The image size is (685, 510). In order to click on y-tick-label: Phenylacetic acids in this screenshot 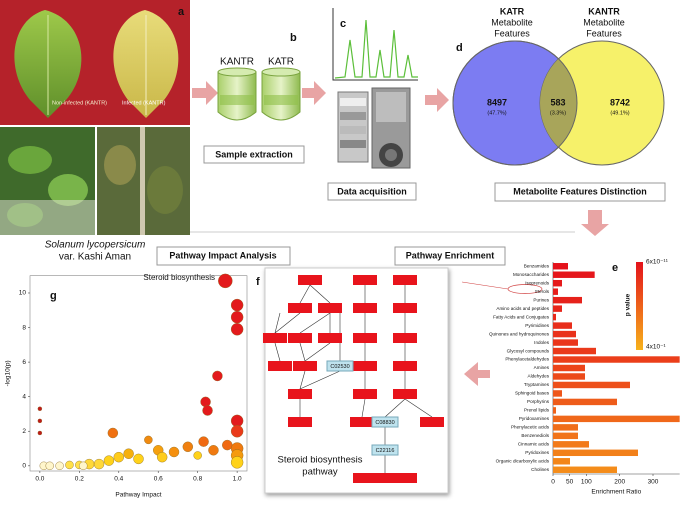, I will do `click(530, 427)`.